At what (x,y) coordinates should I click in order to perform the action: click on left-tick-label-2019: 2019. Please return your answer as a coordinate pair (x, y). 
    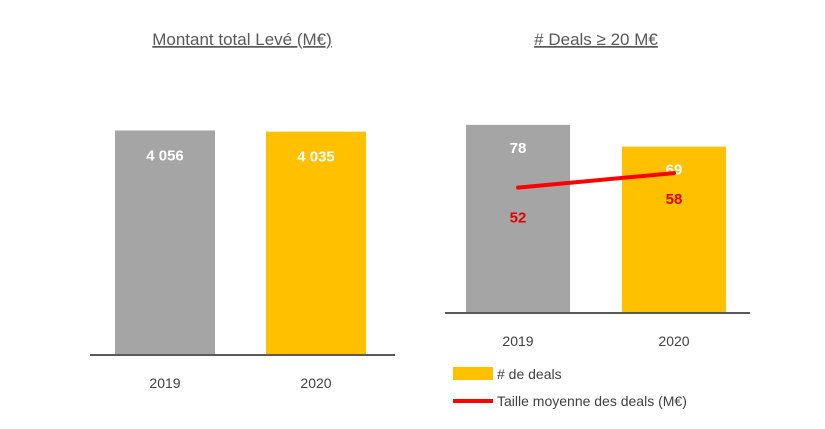
    Looking at the image, I should click on (164, 383).